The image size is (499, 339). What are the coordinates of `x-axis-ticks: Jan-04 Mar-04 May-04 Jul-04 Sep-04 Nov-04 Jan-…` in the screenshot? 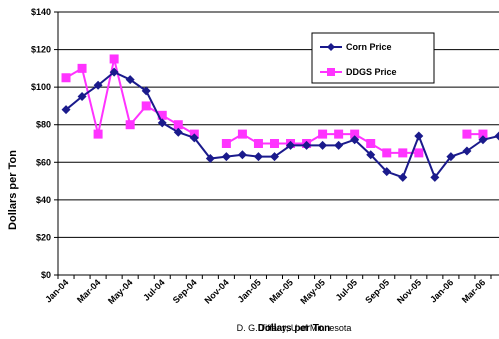 It's located at (271, 290).